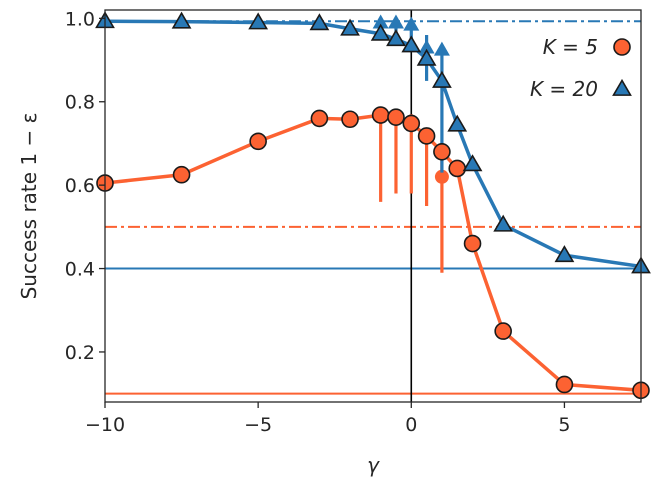  What do you see at coordinates (80, 270) in the screenshot?
I see `y-tick-label-1: 0.4` at bounding box center [80, 270].